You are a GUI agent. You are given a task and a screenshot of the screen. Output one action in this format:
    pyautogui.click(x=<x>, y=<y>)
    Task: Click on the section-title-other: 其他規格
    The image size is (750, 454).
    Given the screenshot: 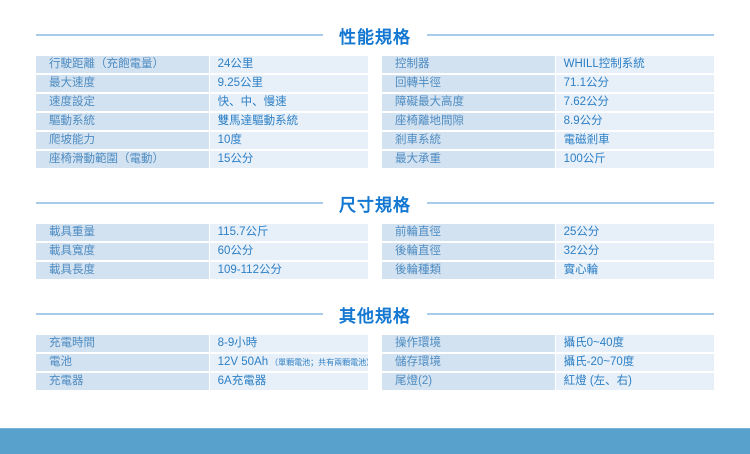 What is the action you would take?
    pyautogui.click(x=375, y=316)
    